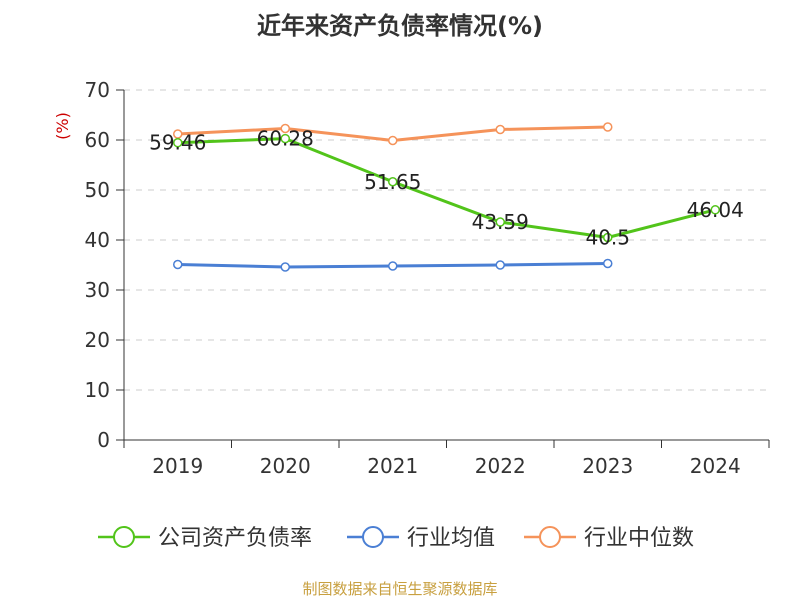 This screenshot has width=800, height=600. Describe the element at coordinates (235, 538) in the screenshot. I see `legend-label: 公司资产负债率` at that location.